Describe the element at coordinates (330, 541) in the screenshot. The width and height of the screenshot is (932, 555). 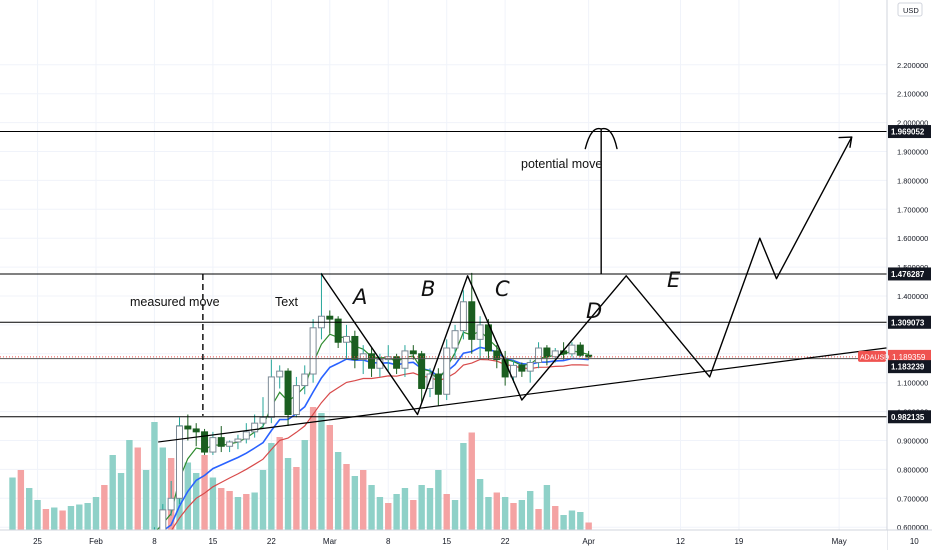
I see `time-tick-label: Mar` at that location.